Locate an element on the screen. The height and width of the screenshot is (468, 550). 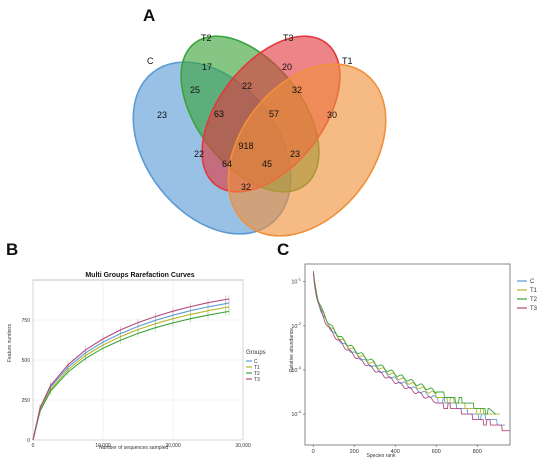
rarefaction-curve-t2 is located at coordinates (131, 375).